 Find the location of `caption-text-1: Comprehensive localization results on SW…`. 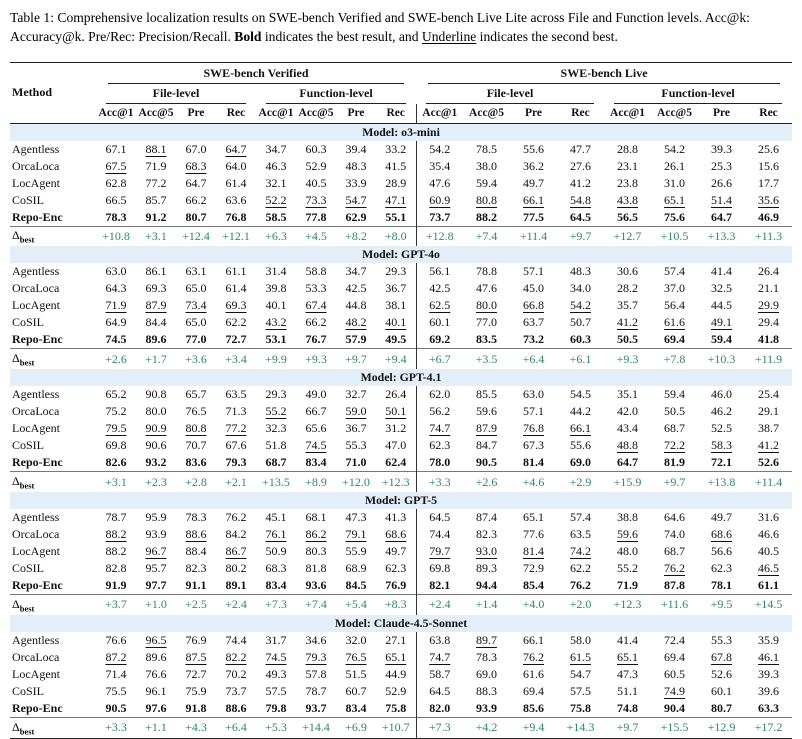

caption-text-1: Comprehensive localization results on SW… is located at coordinates (380, 27).